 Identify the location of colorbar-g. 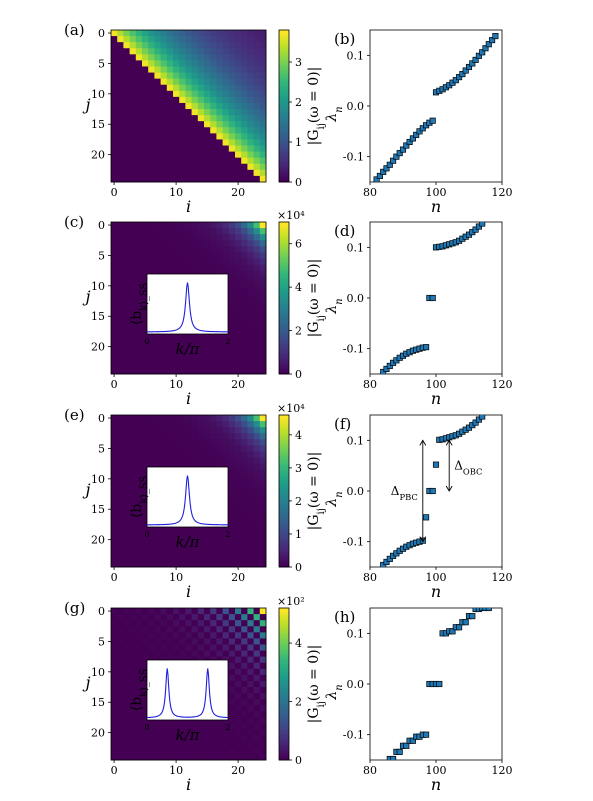
(284, 684).